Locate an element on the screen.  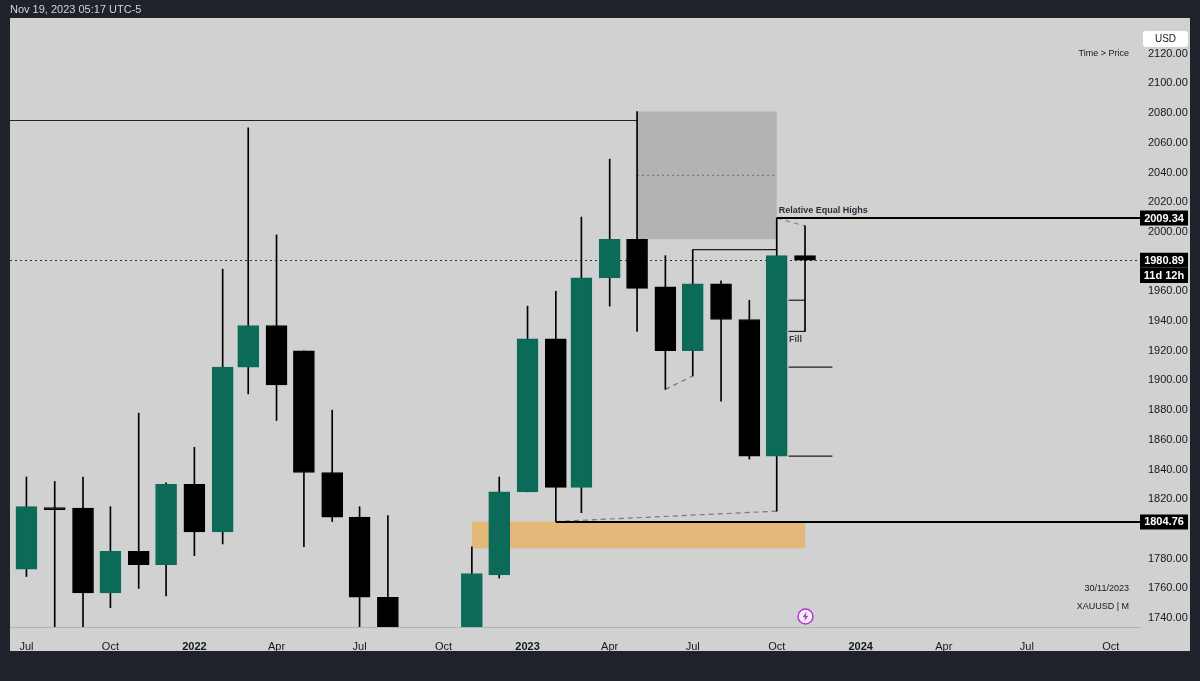
y-tick-label: 2100.00 is located at coordinates (1168, 82).